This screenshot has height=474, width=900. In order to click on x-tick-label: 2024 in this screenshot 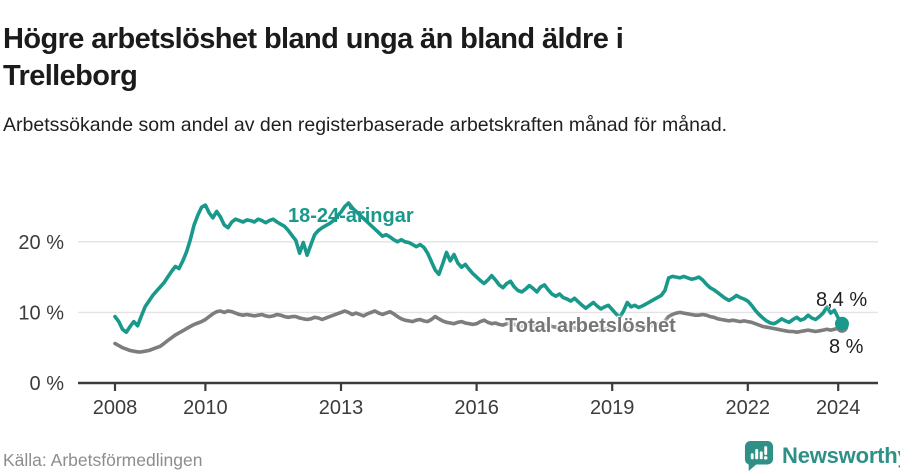, I will do `click(838, 408)`.